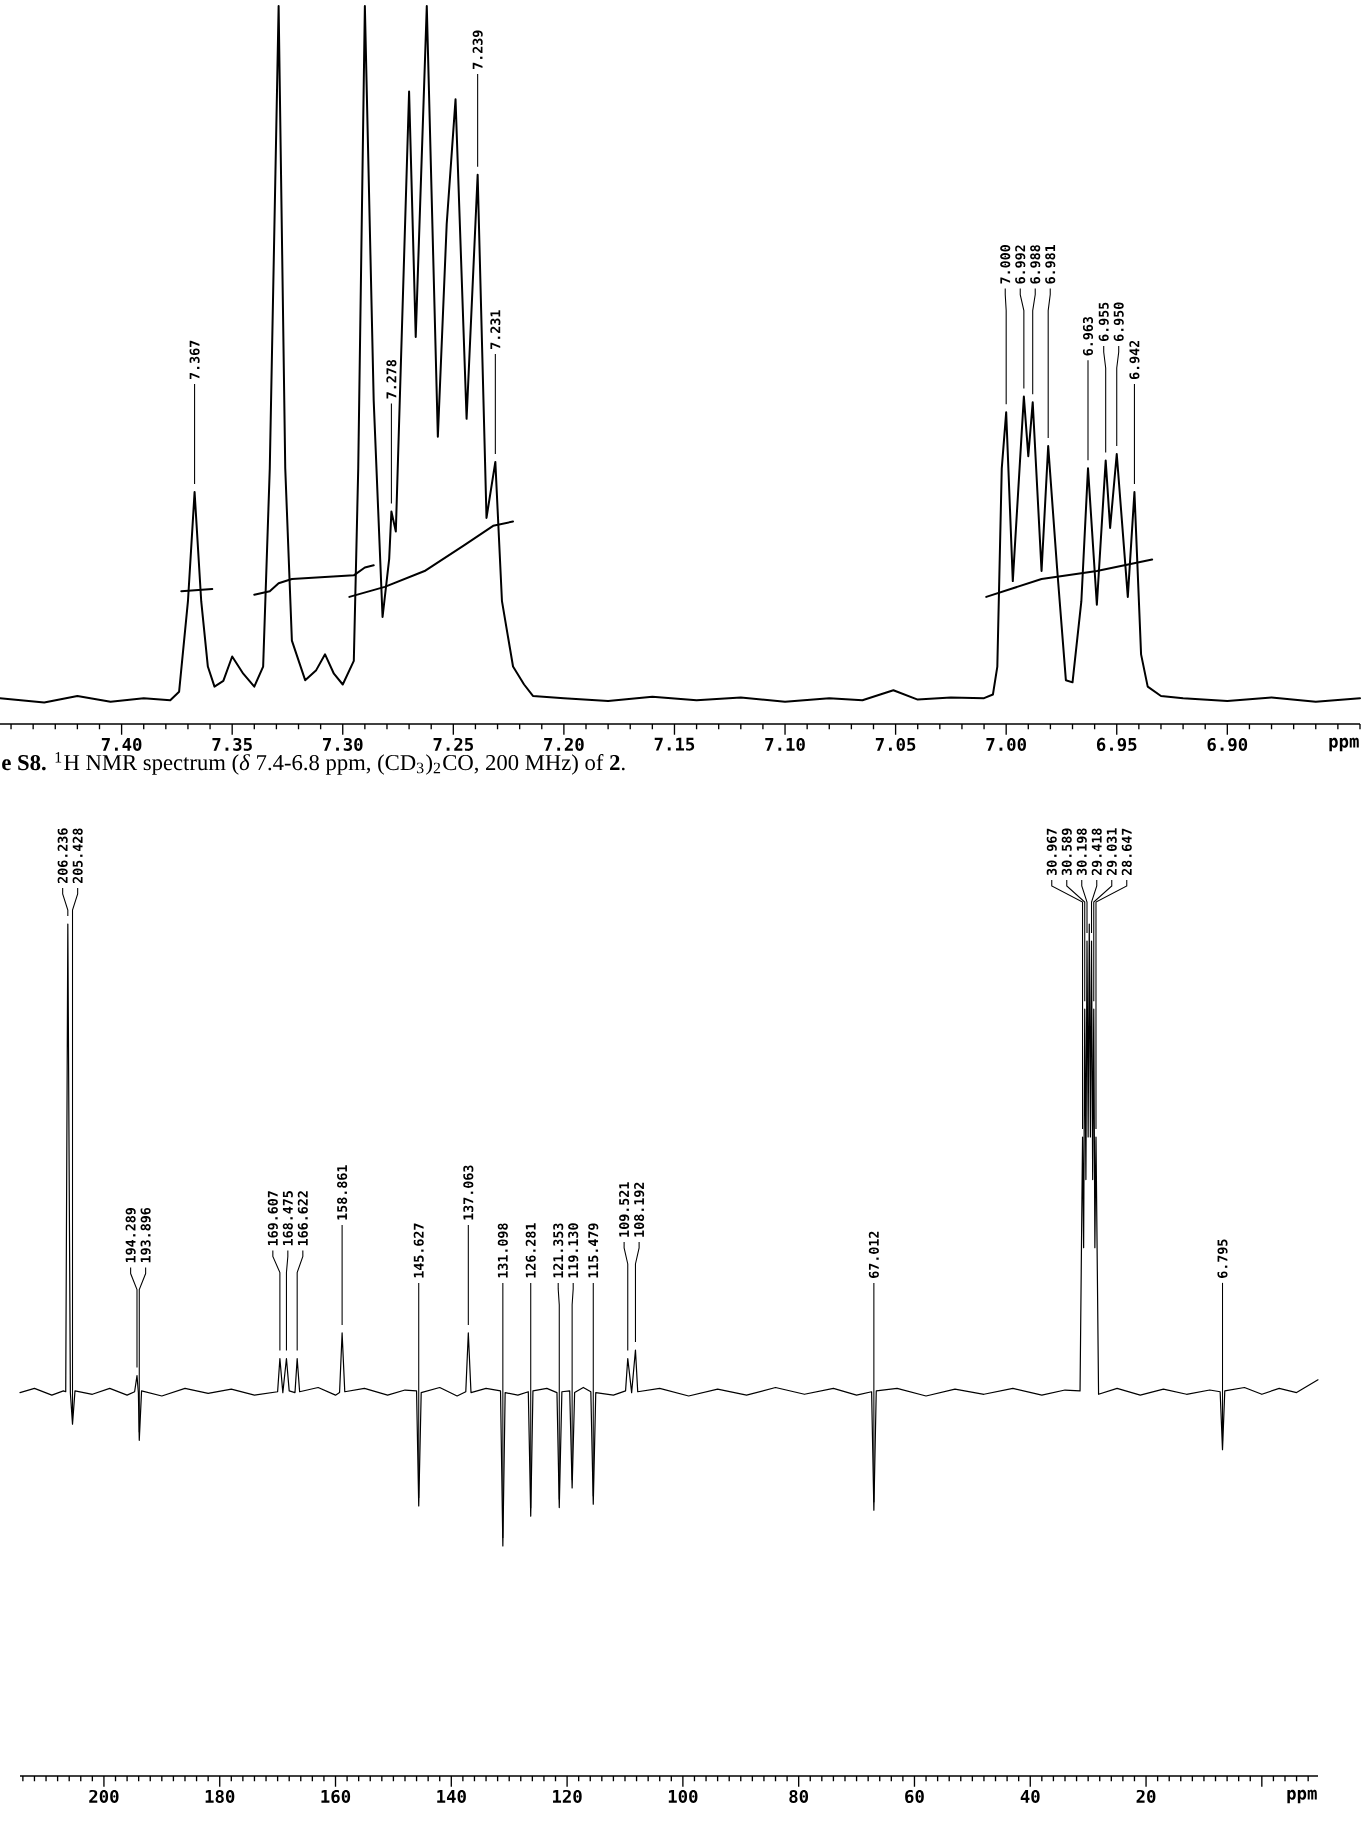 This screenshot has width=1364, height=1824. What do you see at coordinates (914, 1796) in the screenshot?
I see `x-tick-label: 60` at bounding box center [914, 1796].